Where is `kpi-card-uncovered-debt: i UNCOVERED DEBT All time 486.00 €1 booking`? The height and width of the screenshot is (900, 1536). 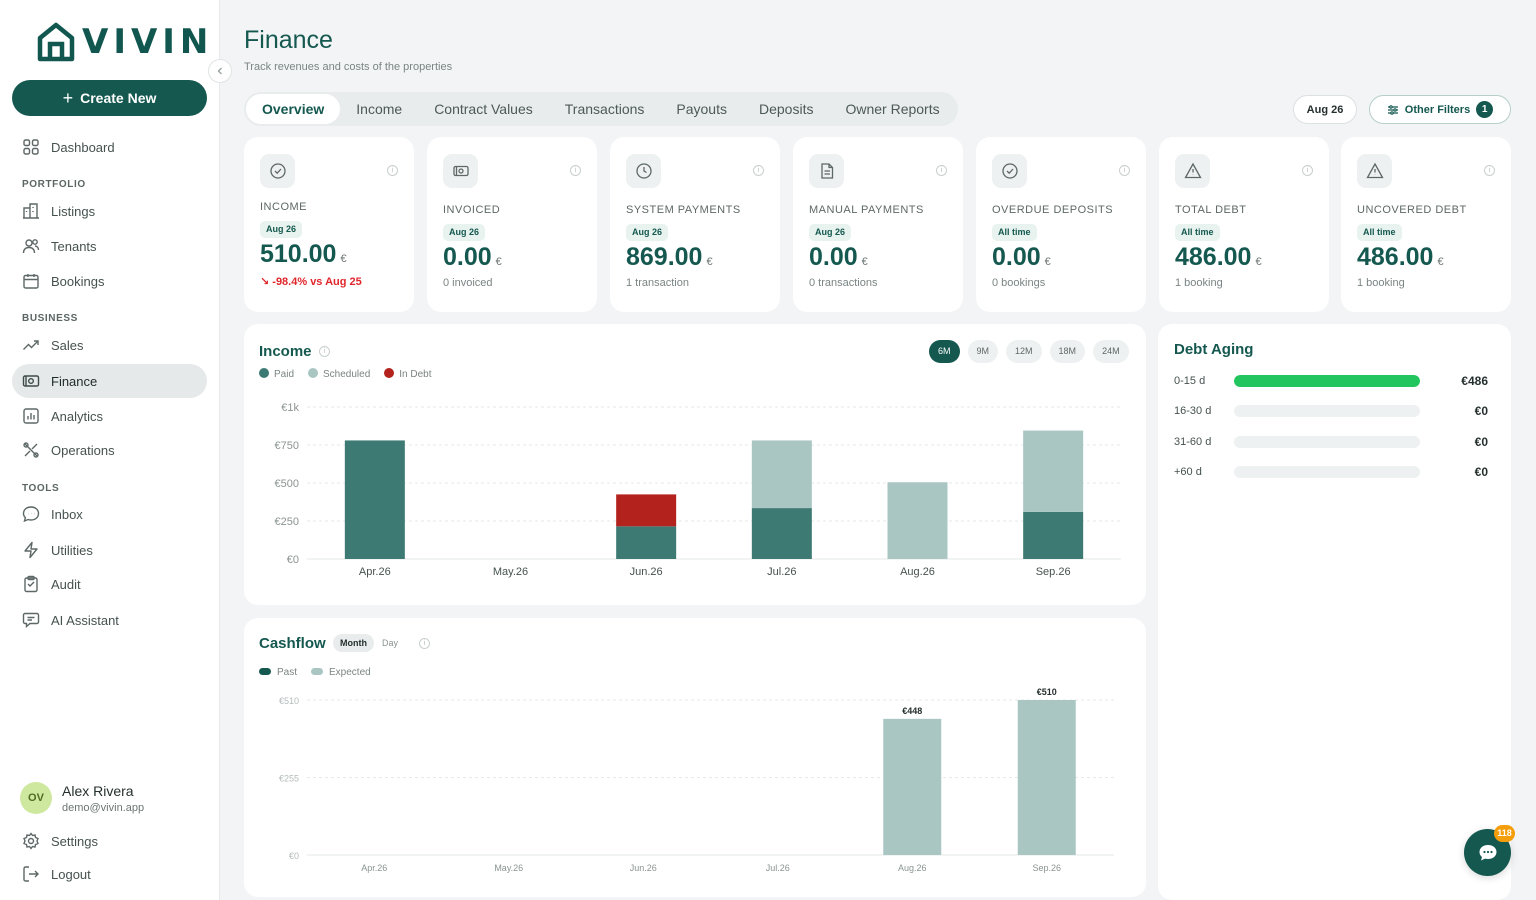
kpi-card-uncovered-debt: i UNCOVERED DEBT All time 486.00 €1 booking is located at coordinates (1426, 224).